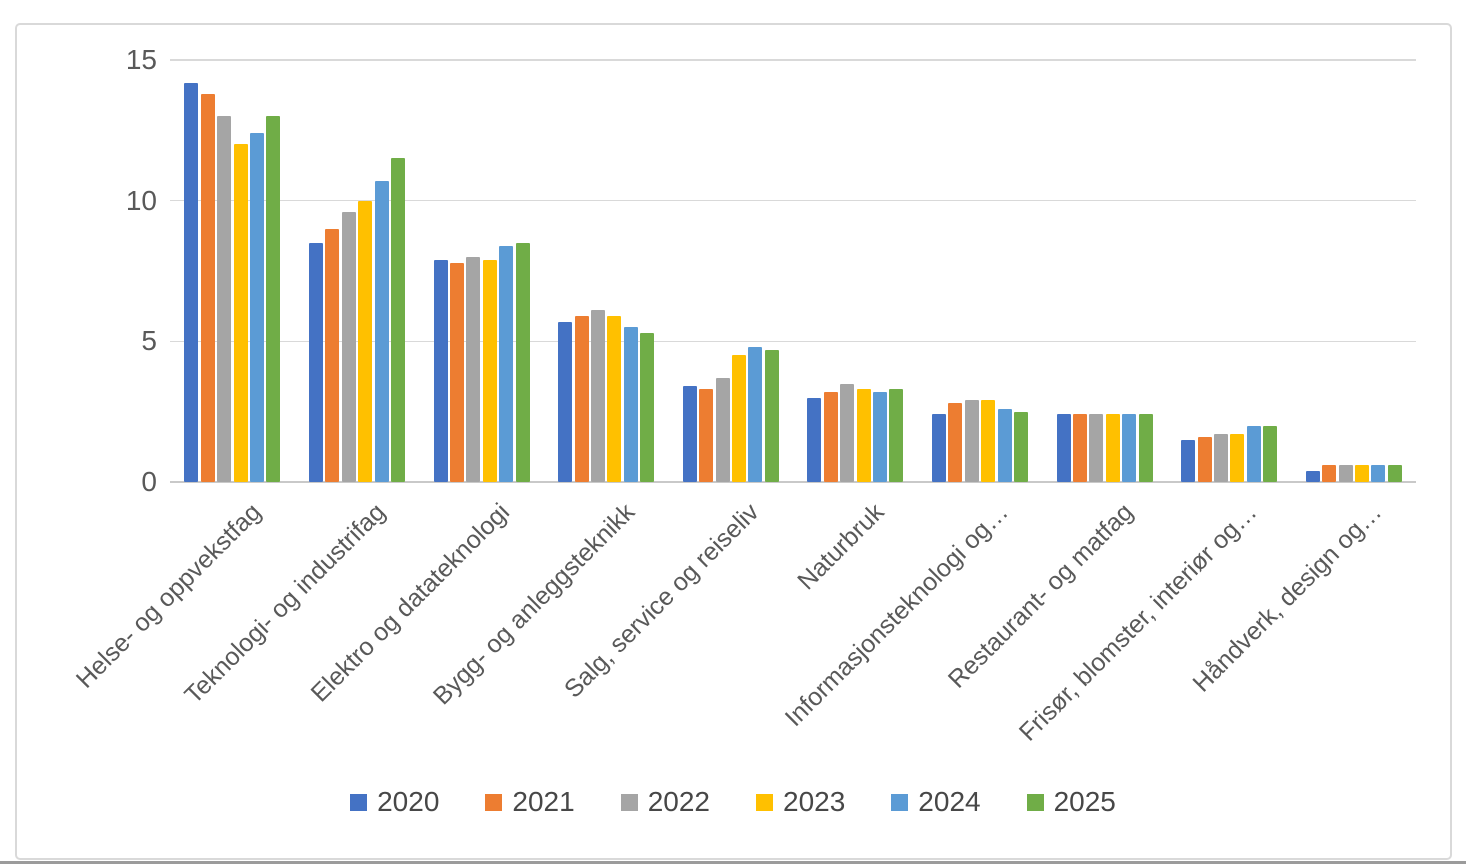 The height and width of the screenshot is (864, 1466). What do you see at coordinates (678, 801) in the screenshot?
I see `legend-label: 2022` at bounding box center [678, 801].